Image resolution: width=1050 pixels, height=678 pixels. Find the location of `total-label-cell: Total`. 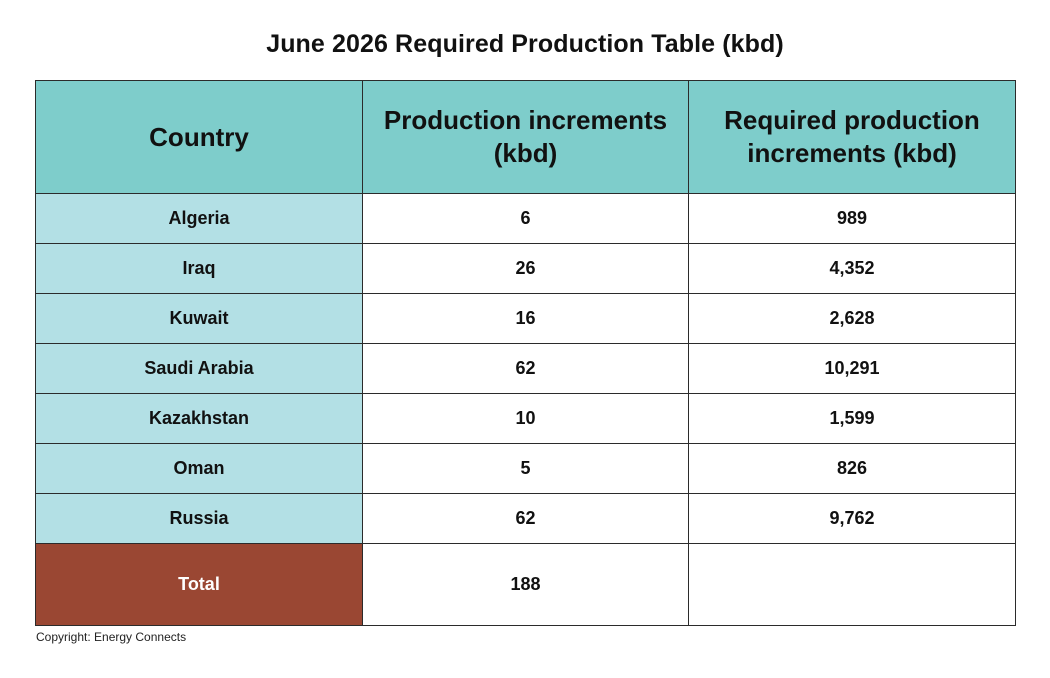

total-label-cell: Total is located at coordinates (199, 584).